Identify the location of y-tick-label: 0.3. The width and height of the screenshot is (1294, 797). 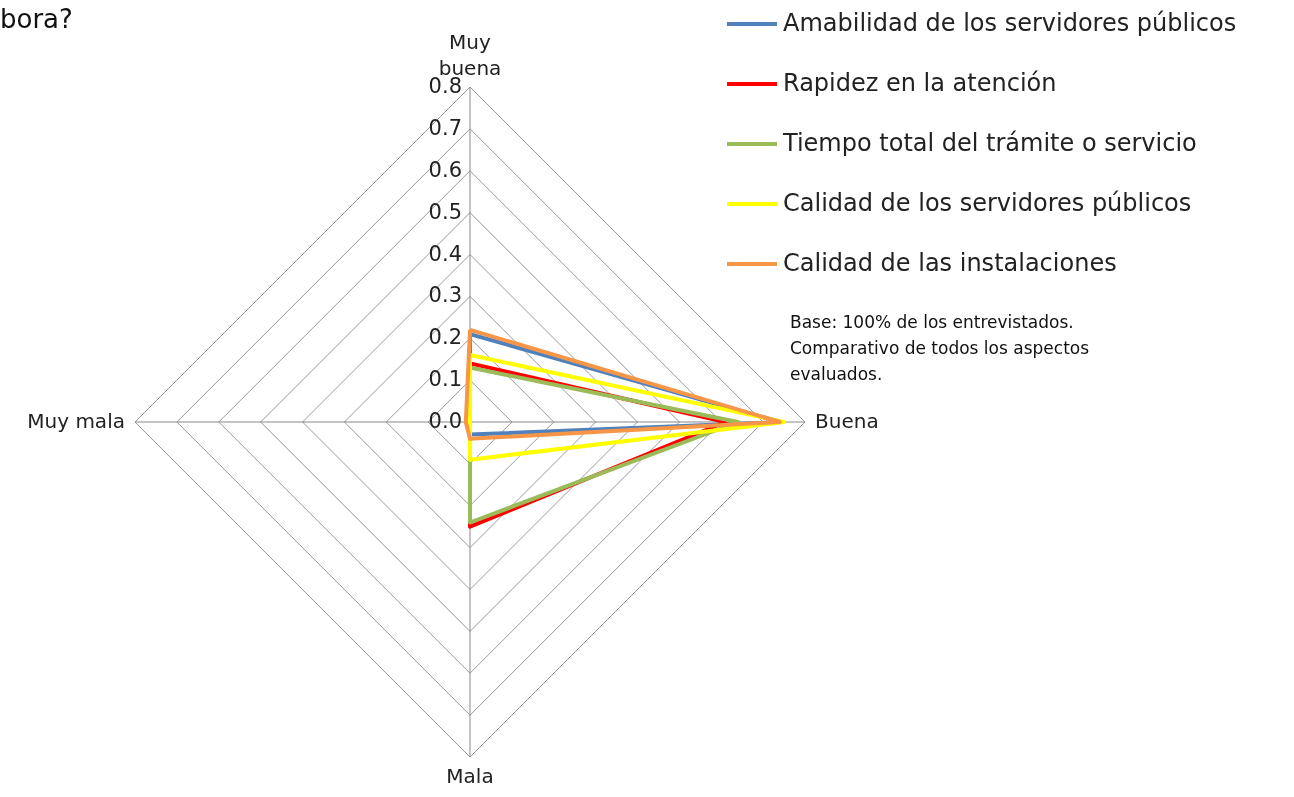
(445, 295).